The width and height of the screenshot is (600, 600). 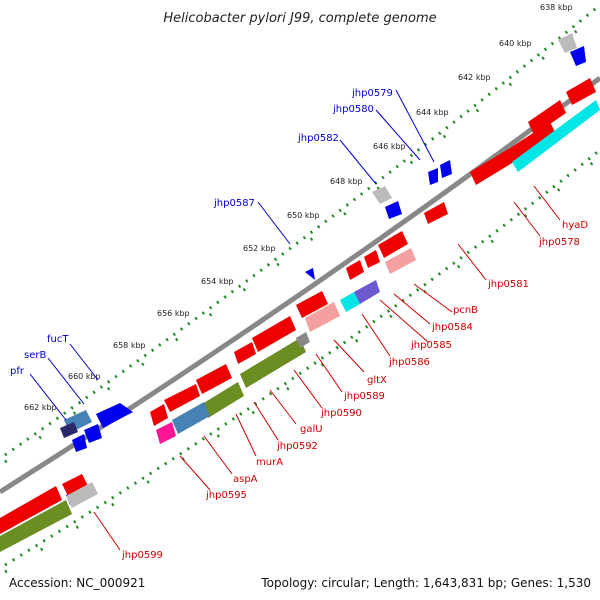 I want to click on tick-label: 652 kbp, so click(x=259, y=248).